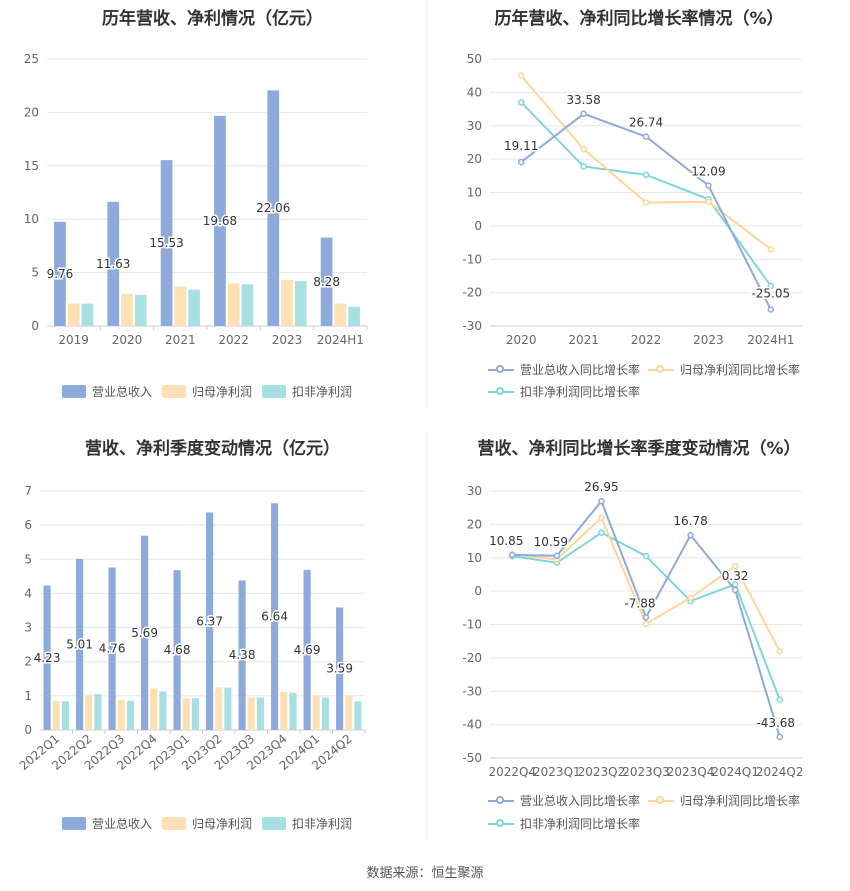  What do you see at coordinates (326, 282) in the screenshot?
I see `bar-value-label: 8.28` at bounding box center [326, 282].